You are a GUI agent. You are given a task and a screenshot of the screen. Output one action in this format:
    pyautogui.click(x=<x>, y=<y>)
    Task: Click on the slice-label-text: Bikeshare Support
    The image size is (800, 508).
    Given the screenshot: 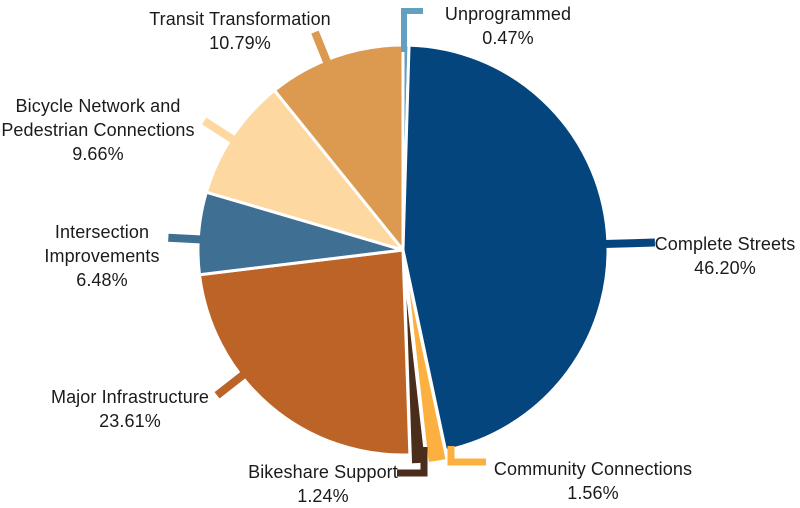 What is the action you would take?
    pyautogui.click(x=323, y=472)
    